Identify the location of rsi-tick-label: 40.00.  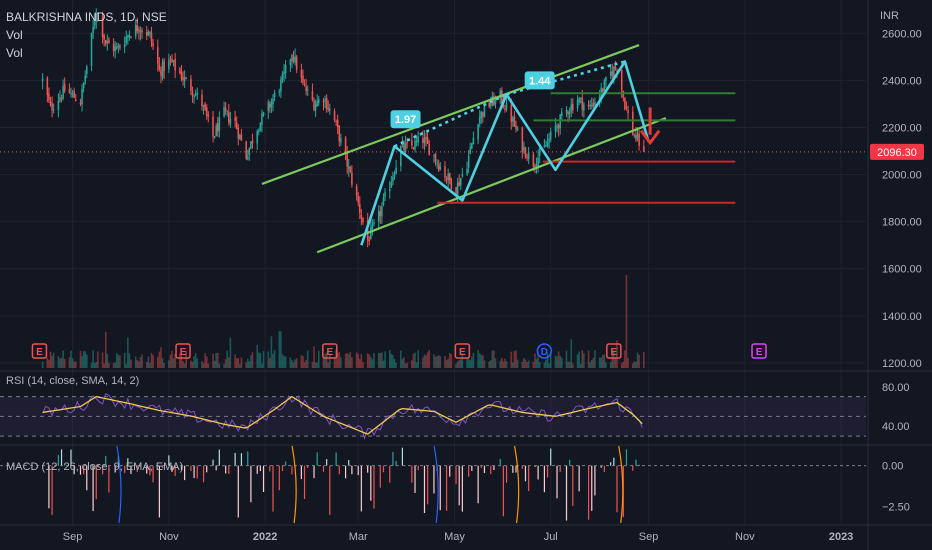
(896, 427).